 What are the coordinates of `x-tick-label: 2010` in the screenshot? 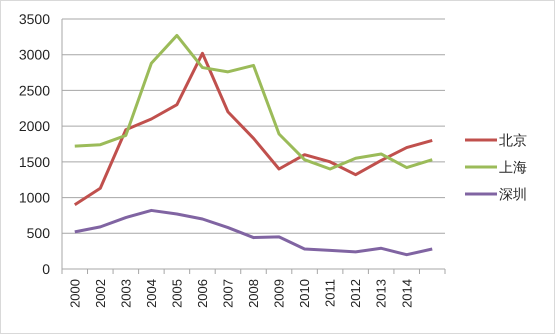 It's located at (304, 293).